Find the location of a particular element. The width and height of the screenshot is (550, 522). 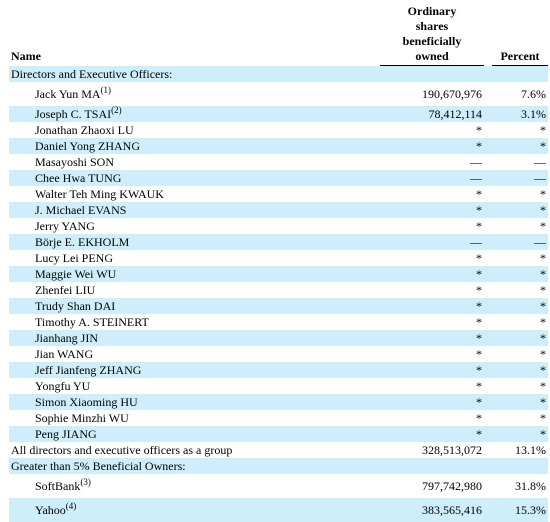

person-name: Timothy A. STEINERT is located at coordinates (92, 322).